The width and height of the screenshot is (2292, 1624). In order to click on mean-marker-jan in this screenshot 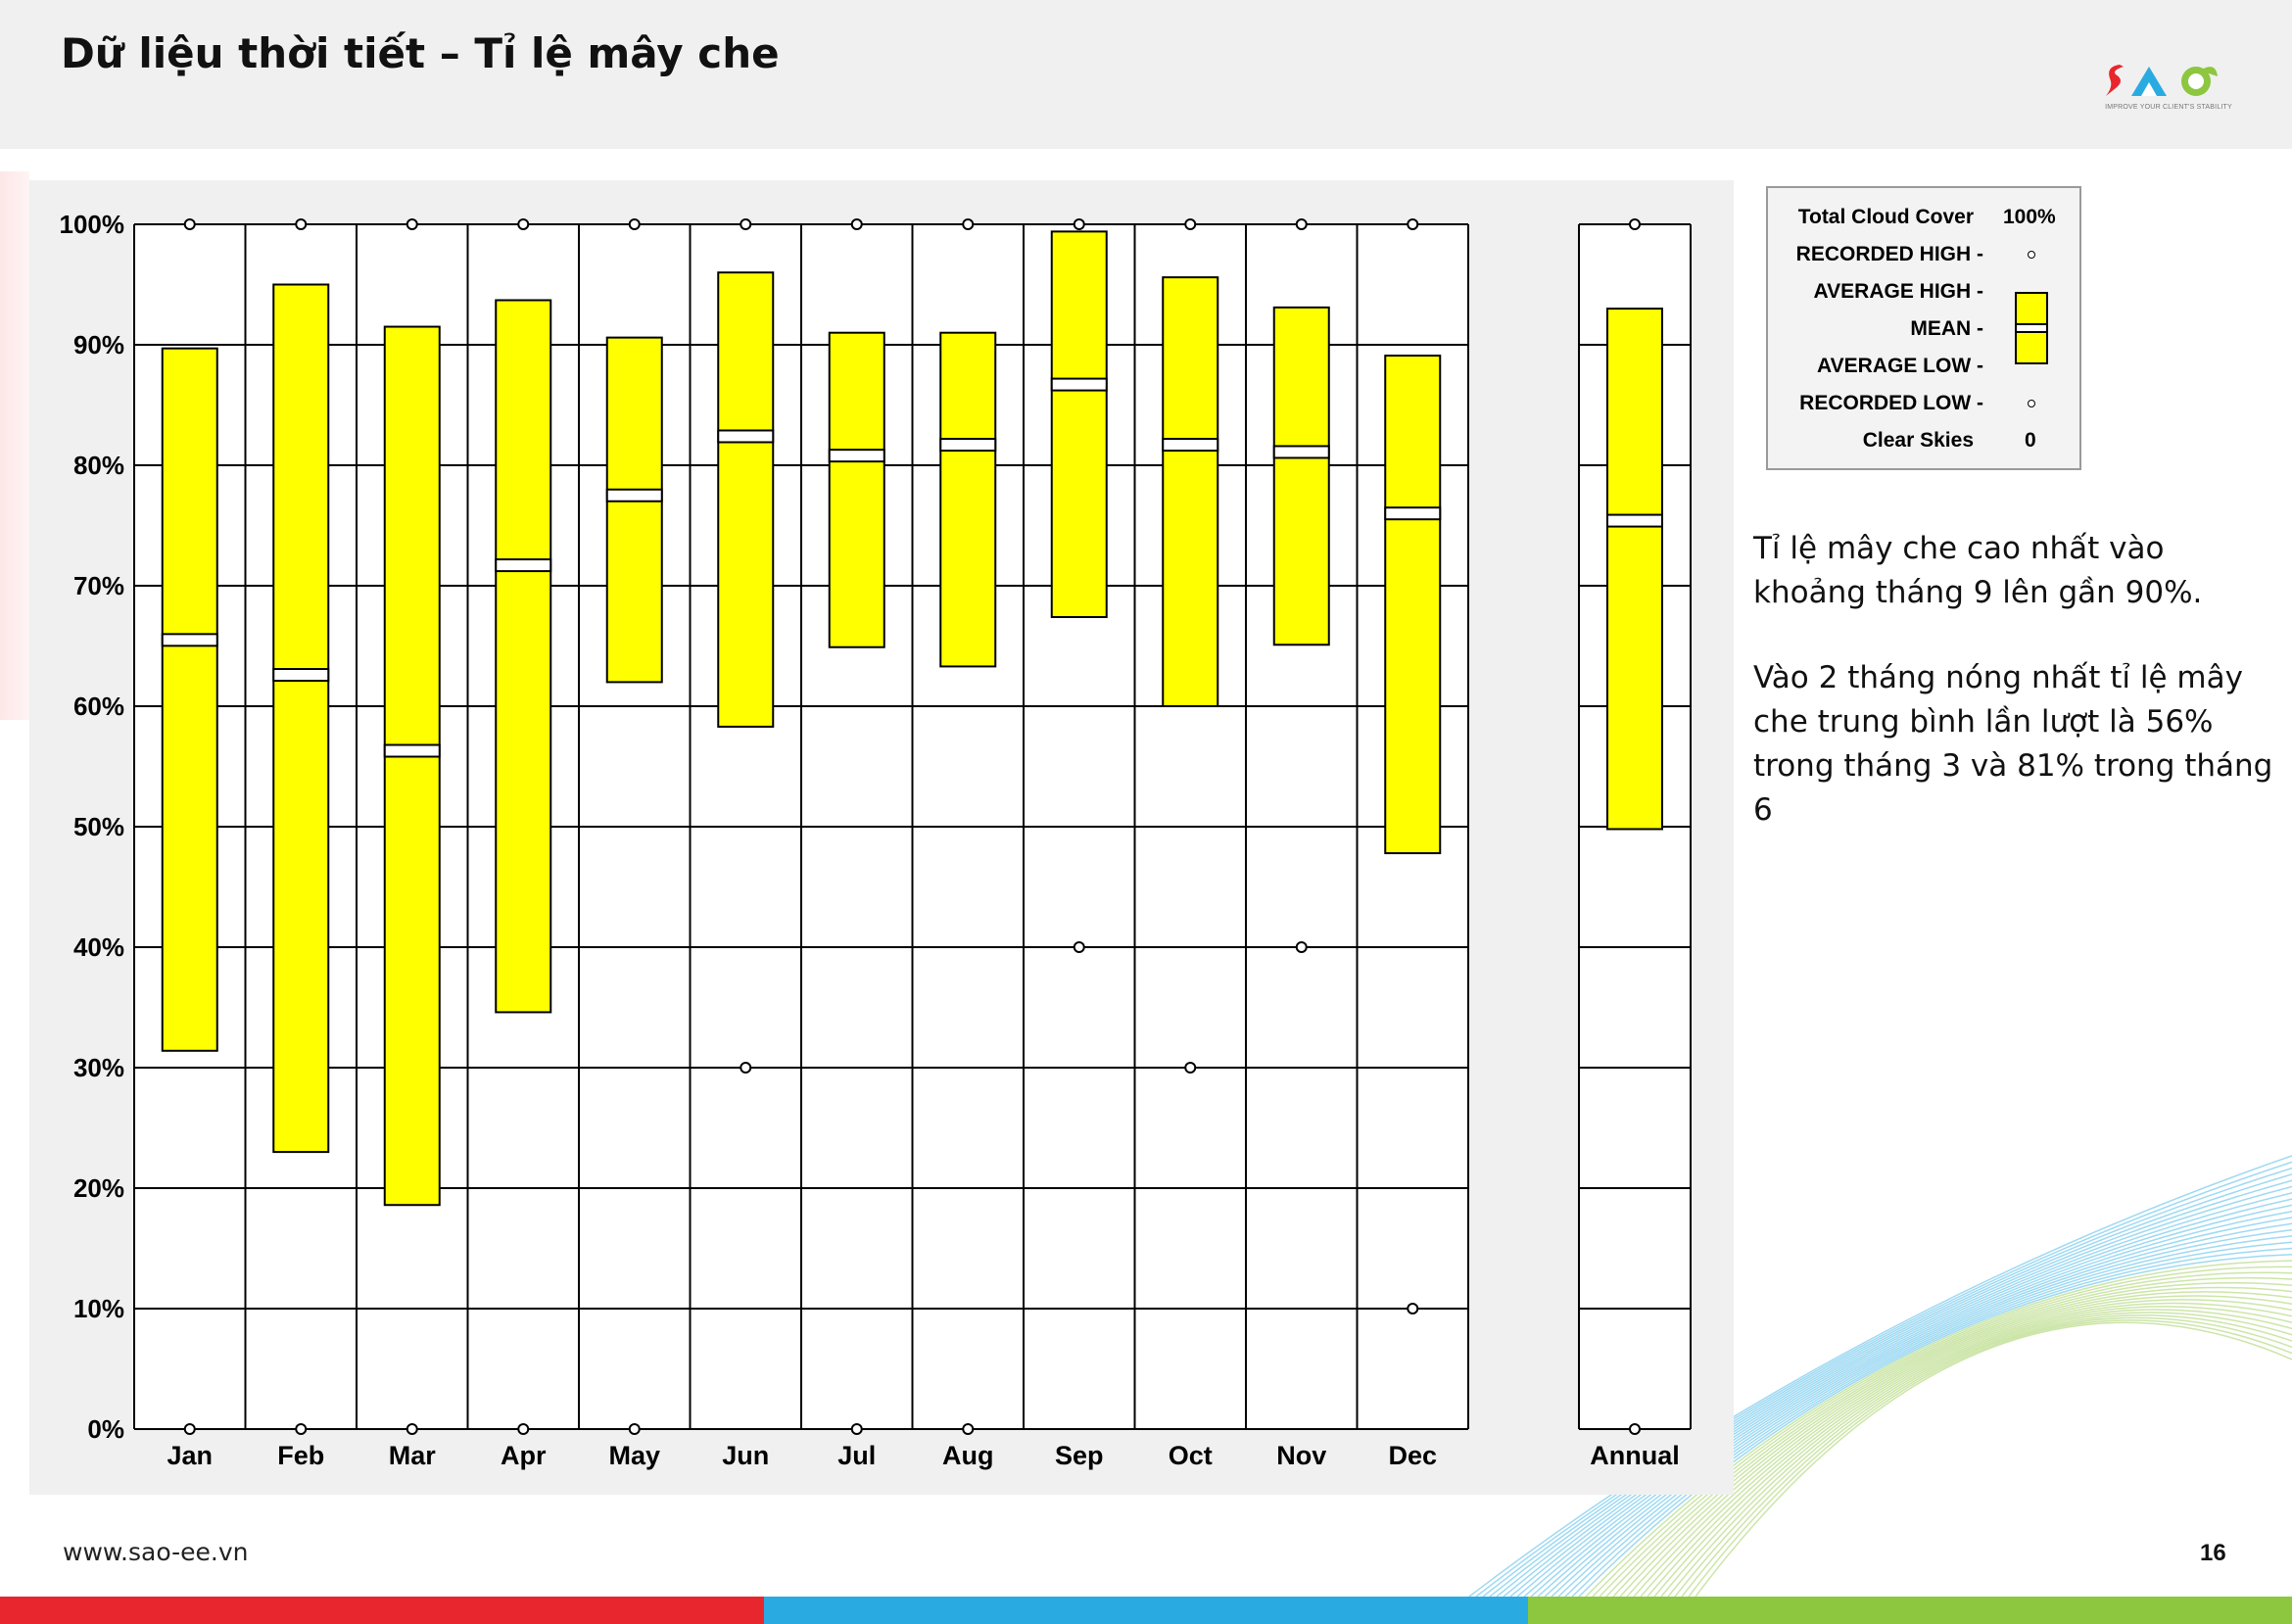, I will do `click(189, 640)`.